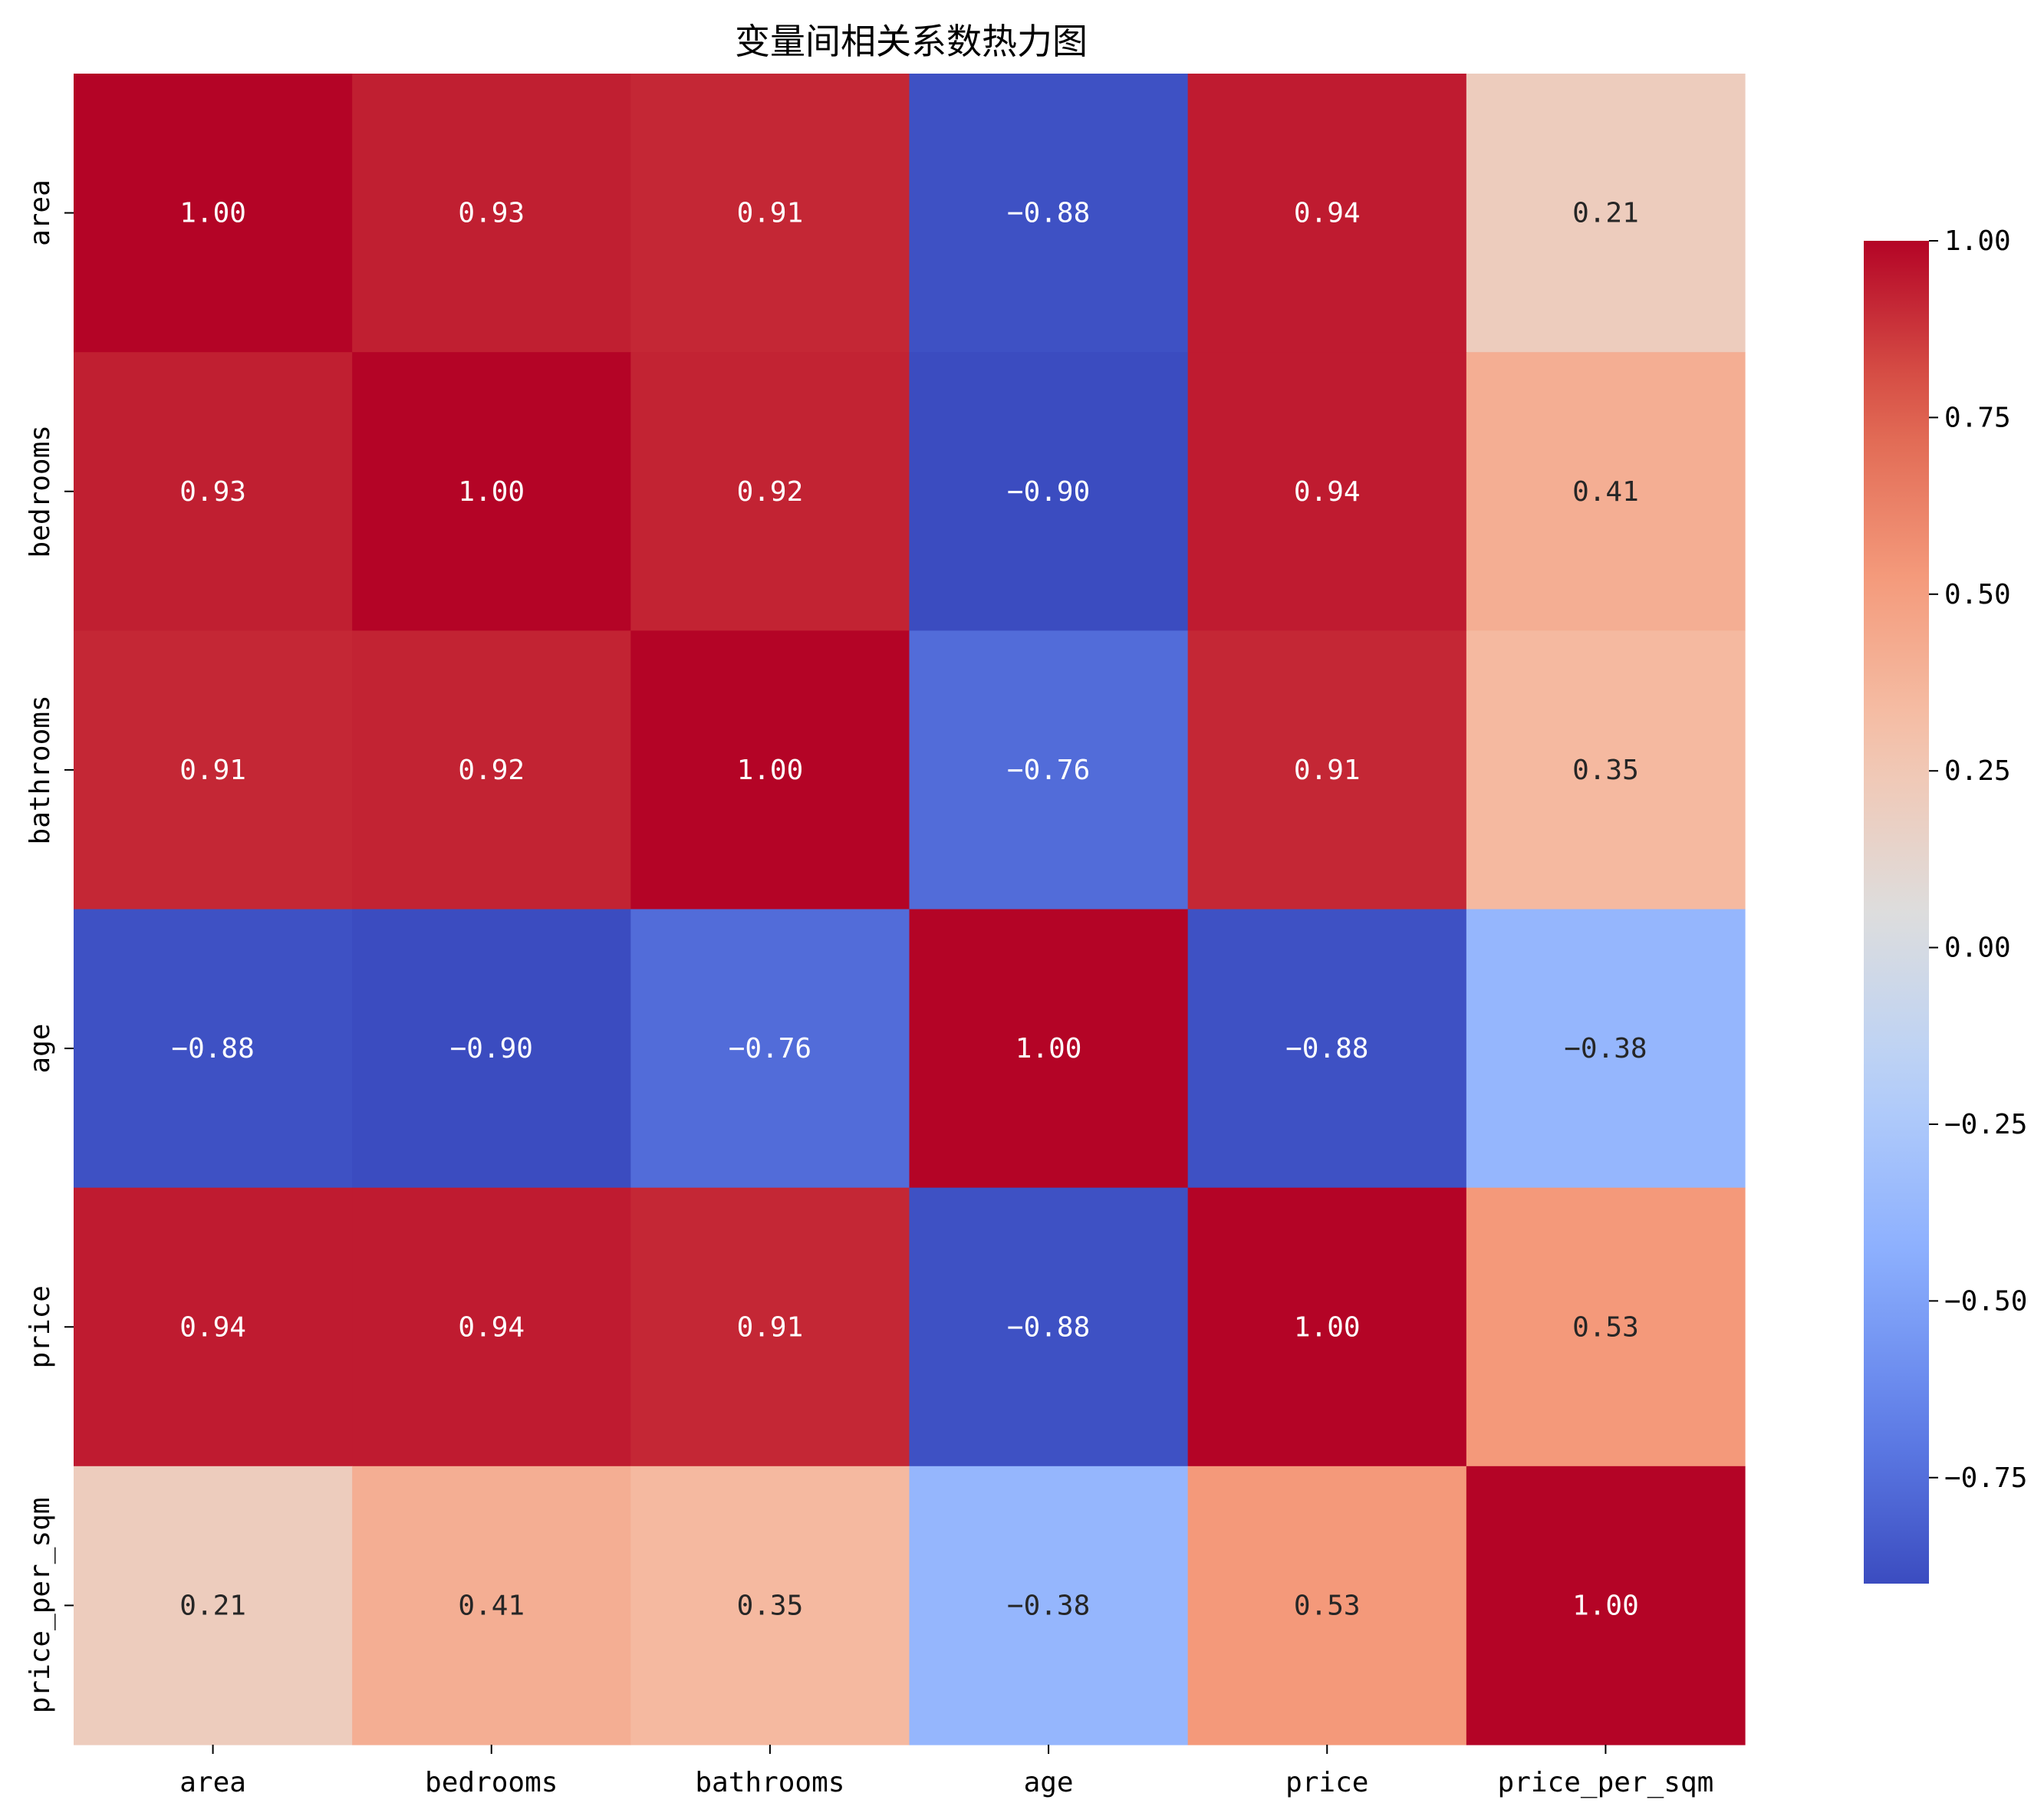 The height and width of the screenshot is (1816, 2044). I want to click on heatmap-cell-price-price, so click(1327, 1327).